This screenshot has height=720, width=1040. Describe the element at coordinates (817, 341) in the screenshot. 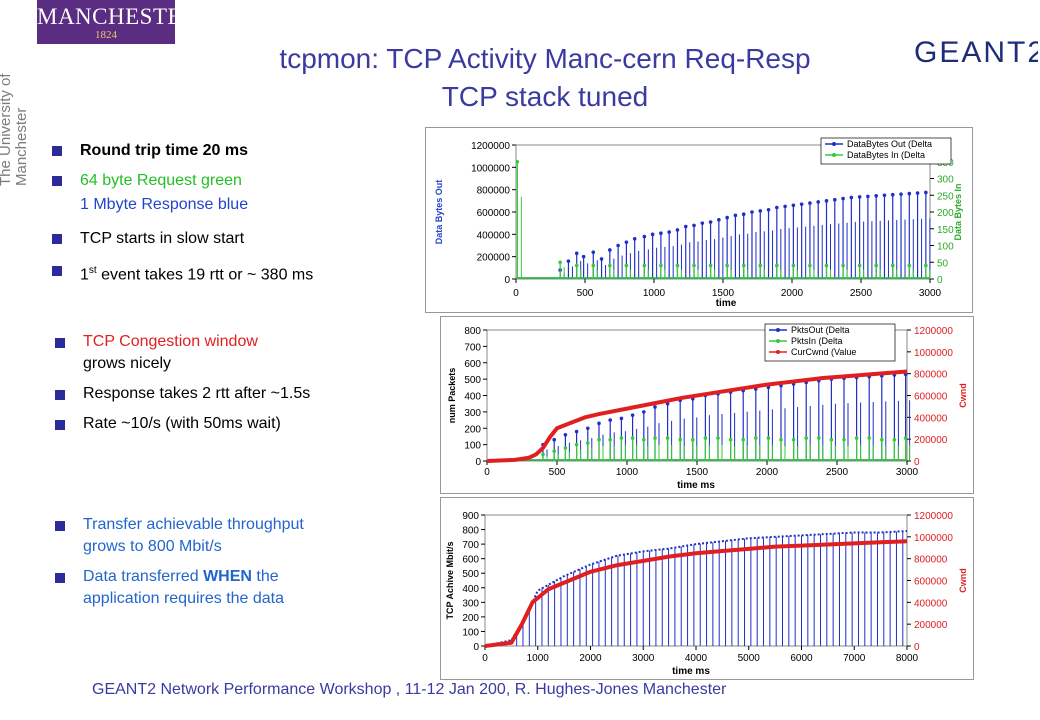

I see `legend-label: PktsIn (Delta` at that location.